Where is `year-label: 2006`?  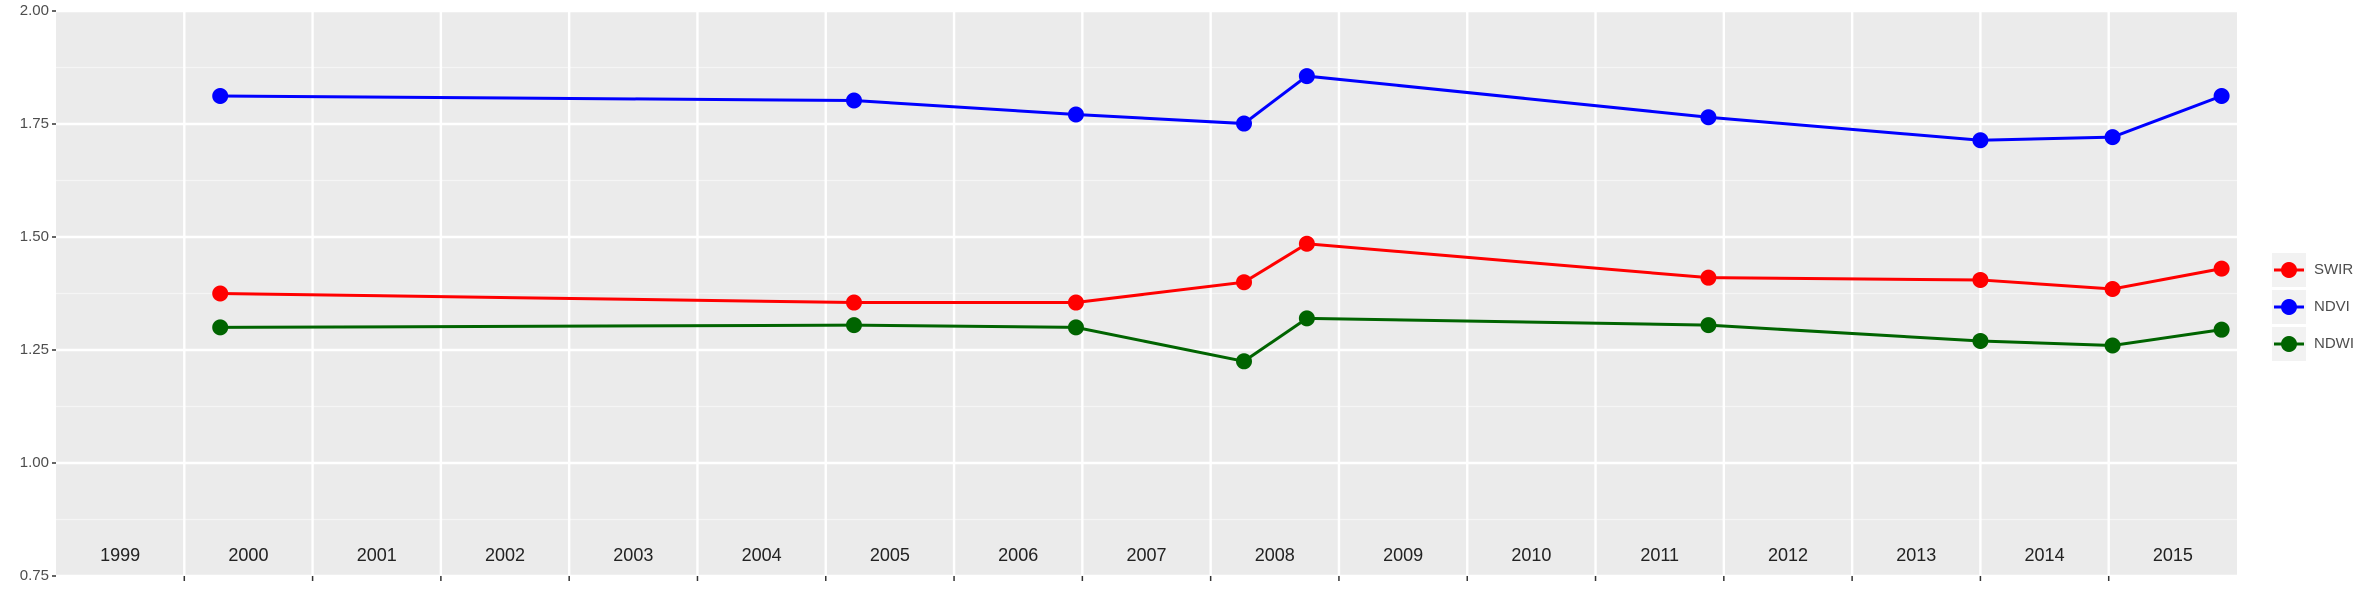 year-label: 2006 is located at coordinates (1018, 555).